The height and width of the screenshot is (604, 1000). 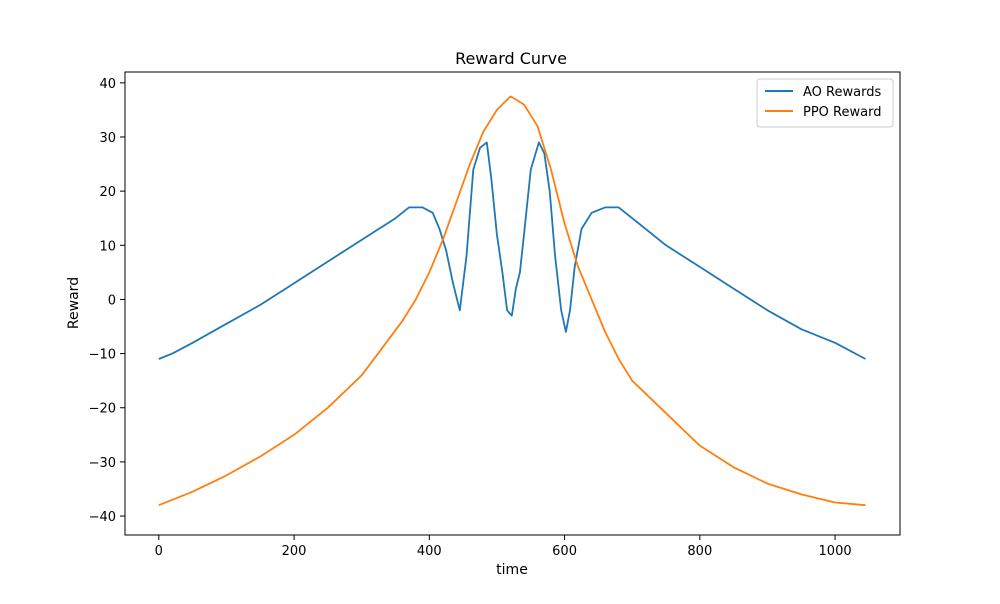 What do you see at coordinates (107, 84) in the screenshot?
I see `y-tick-label: 40` at bounding box center [107, 84].